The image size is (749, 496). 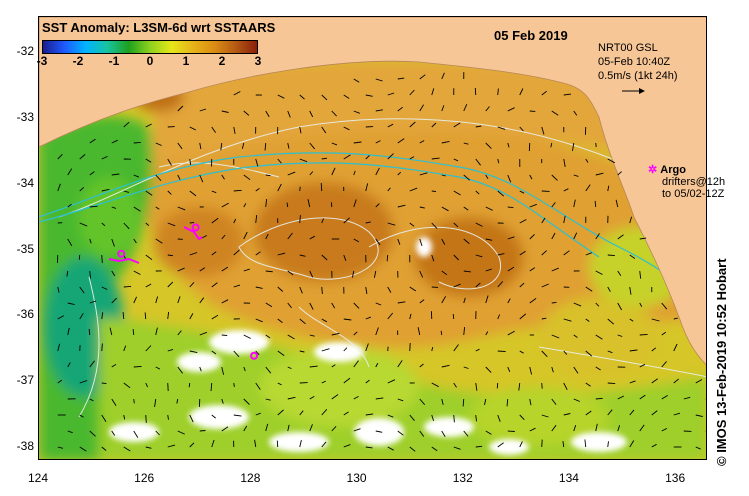 What do you see at coordinates (25, 116) in the screenshot?
I see `latitude-tick: -33` at bounding box center [25, 116].